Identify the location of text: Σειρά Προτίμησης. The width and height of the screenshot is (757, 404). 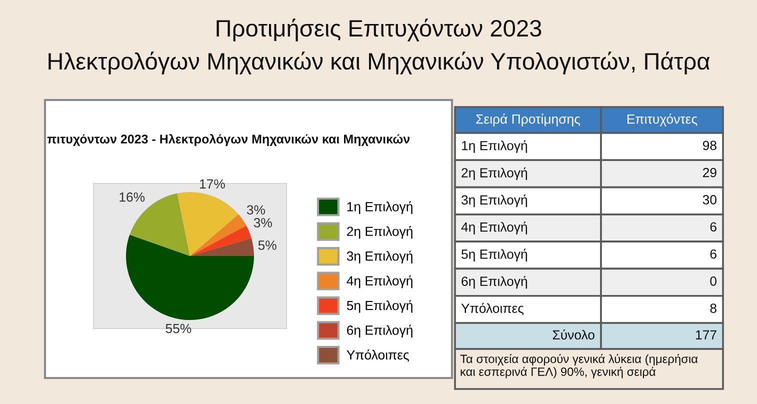
(528, 120).